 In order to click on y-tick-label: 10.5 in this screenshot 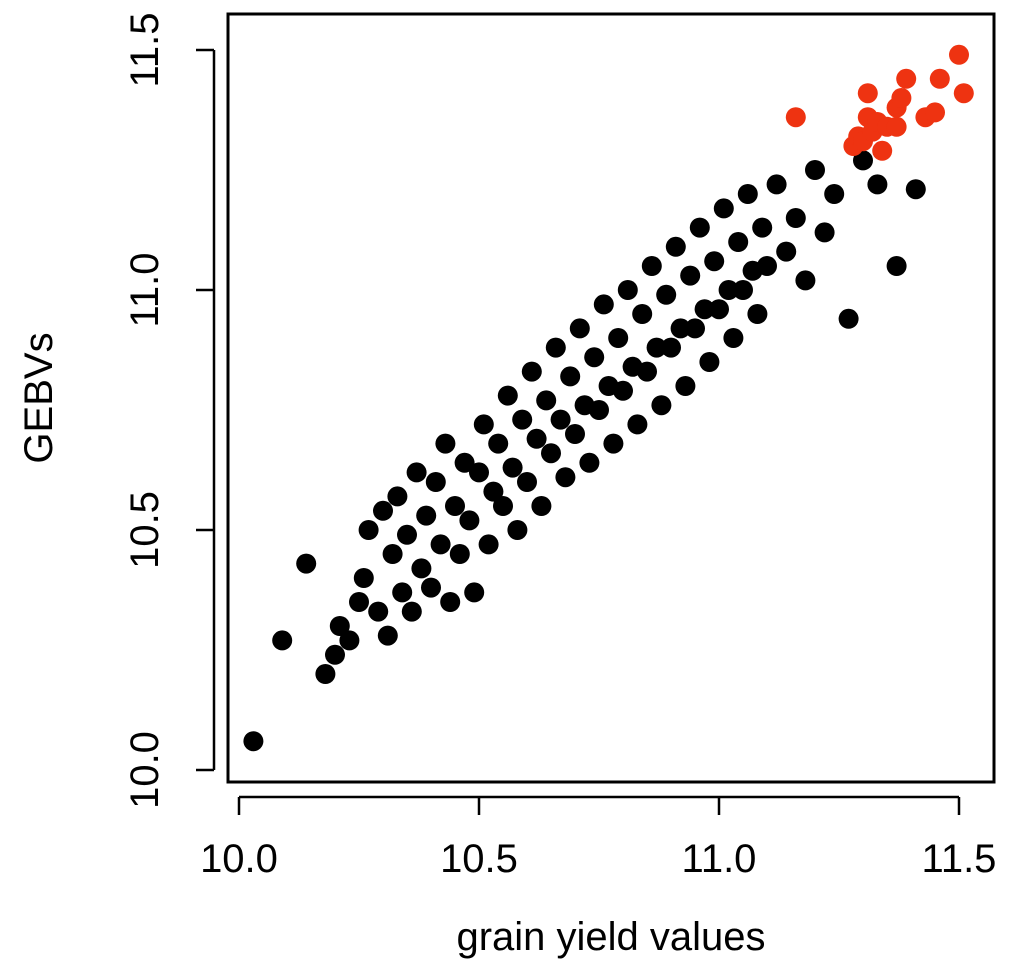, I will do `click(145, 530)`.